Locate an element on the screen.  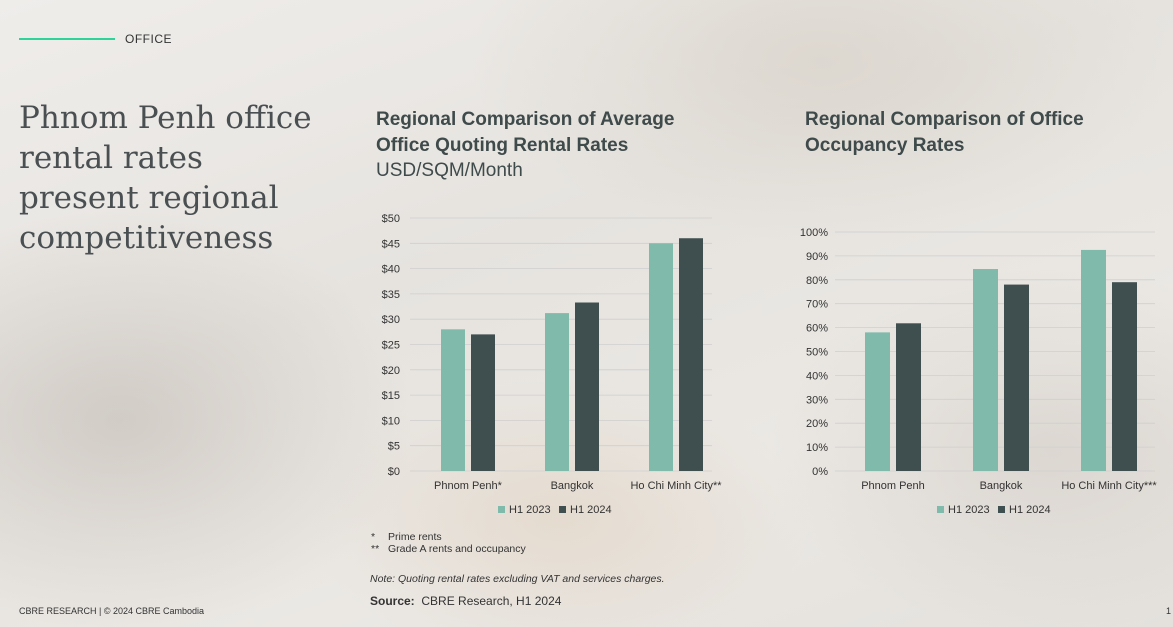
y-tick-label: 20% is located at coordinates (817, 424).